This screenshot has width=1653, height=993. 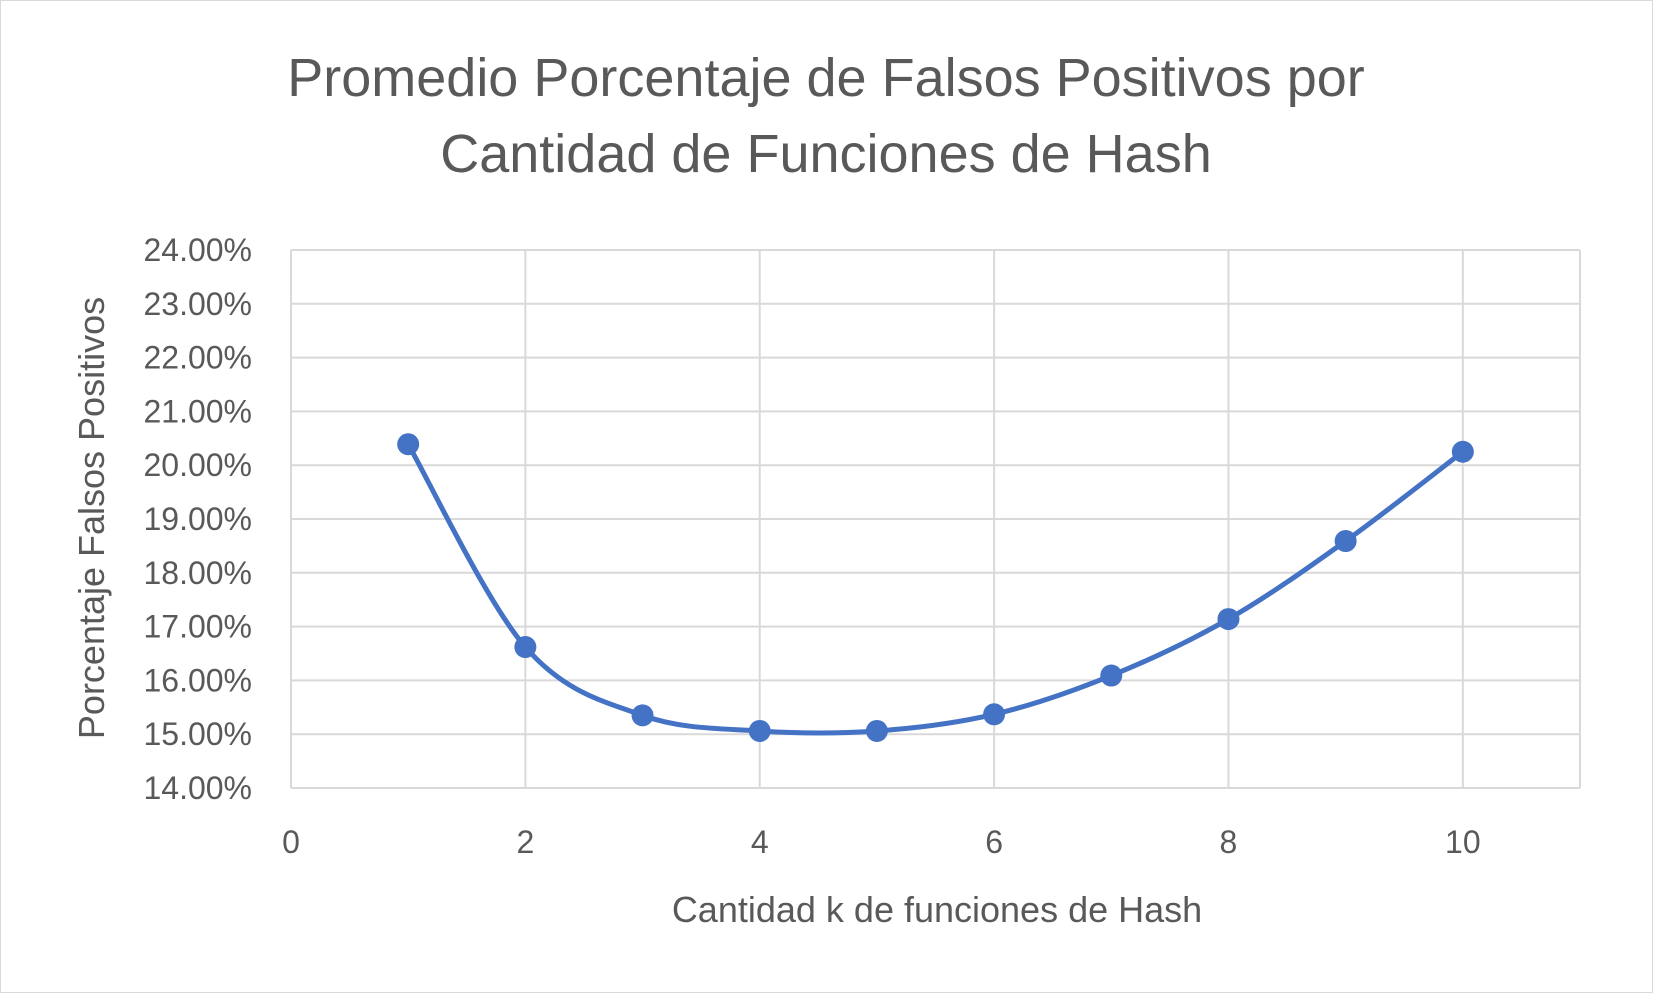 What do you see at coordinates (1463, 842) in the screenshot?
I see `x-tick-label: 10` at bounding box center [1463, 842].